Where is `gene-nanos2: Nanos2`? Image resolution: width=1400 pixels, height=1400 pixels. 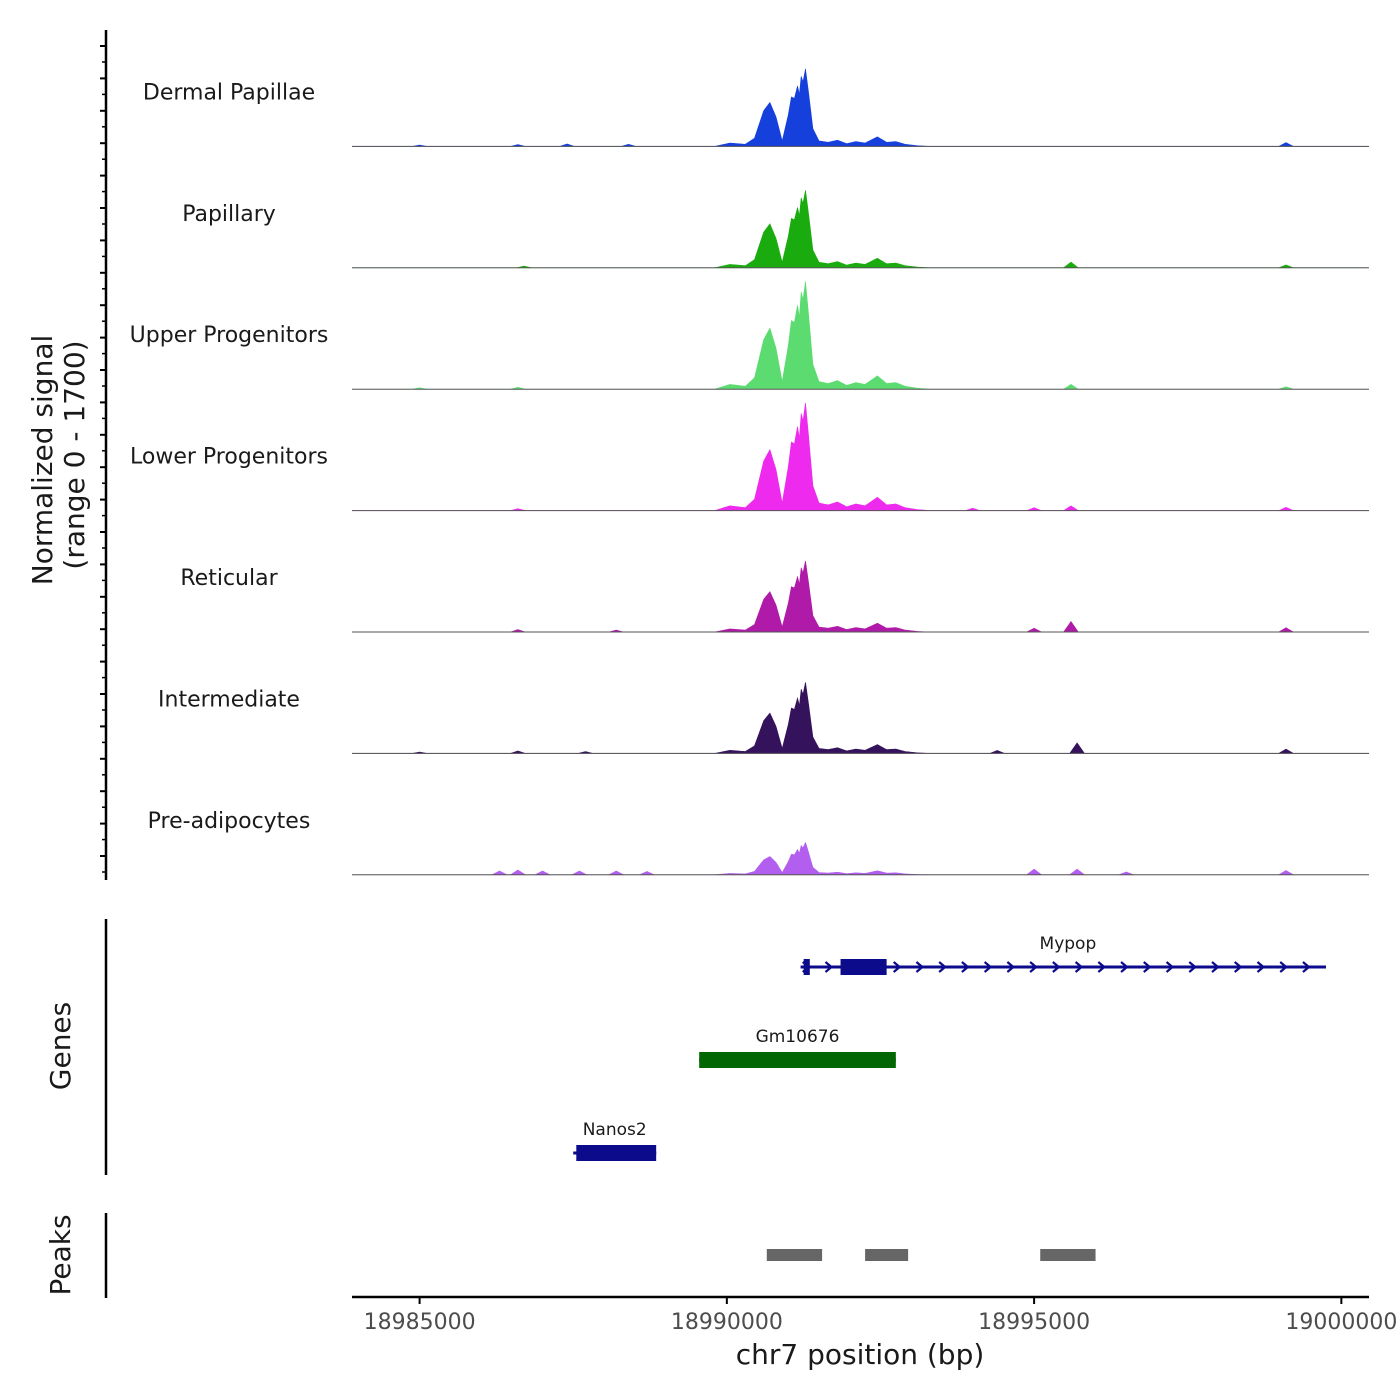
gene-nanos2: Nanos2 is located at coordinates (615, 1140).